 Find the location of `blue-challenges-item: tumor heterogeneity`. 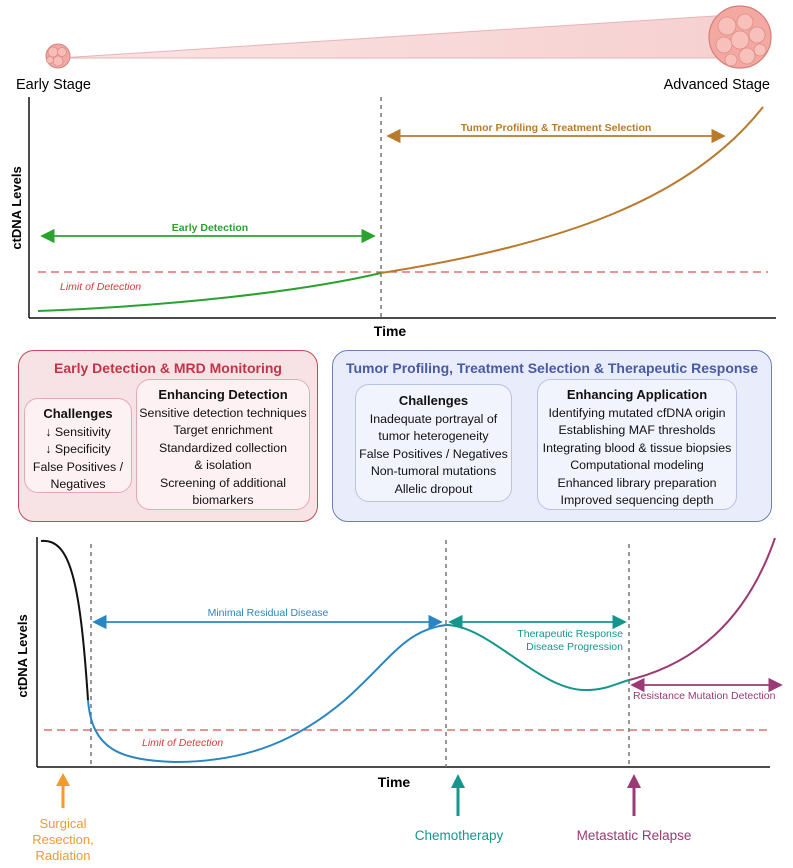

blue-challenges-item: tumor heterogeneity is located at coordinates (433, 436).